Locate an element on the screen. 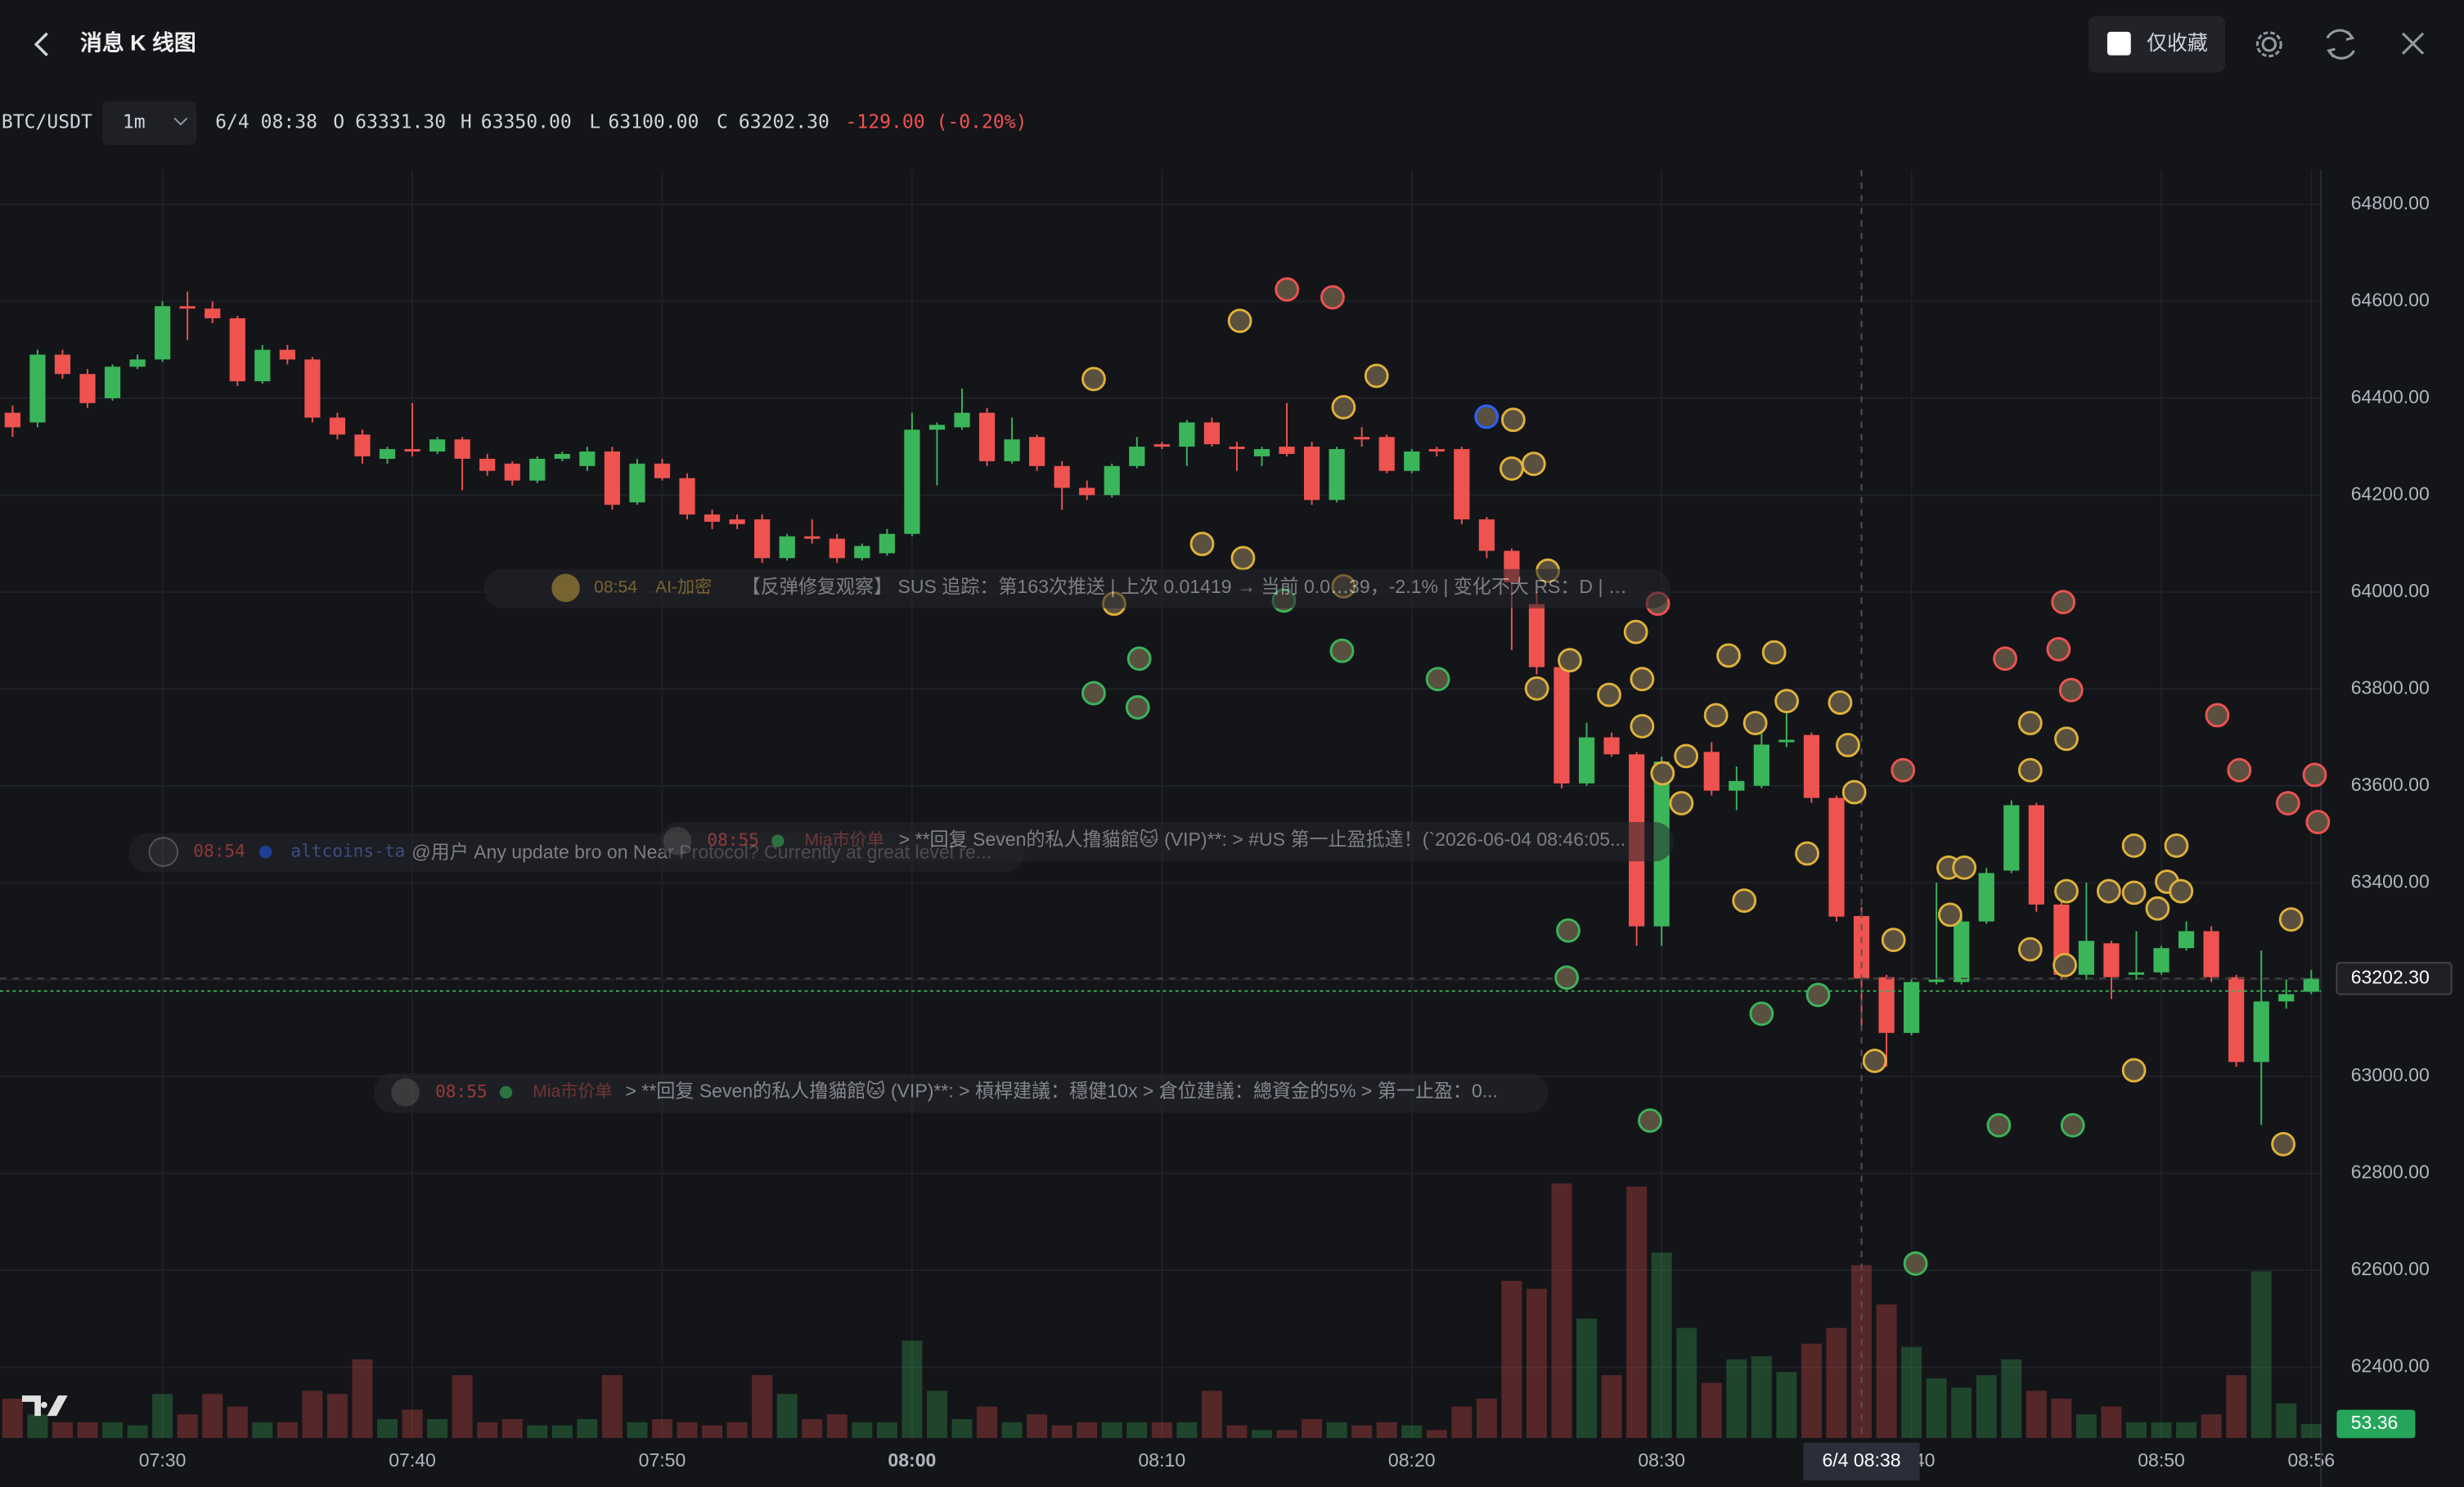  volume-tag: 53.36 is located at coordinates (2375, 1422).